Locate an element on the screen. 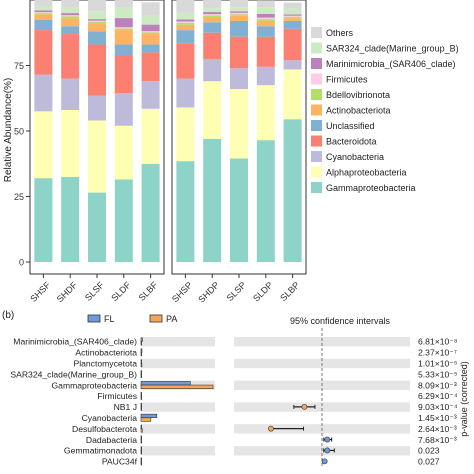  bar-segment-sldf-unclassified is located at coordinates (123, 50).